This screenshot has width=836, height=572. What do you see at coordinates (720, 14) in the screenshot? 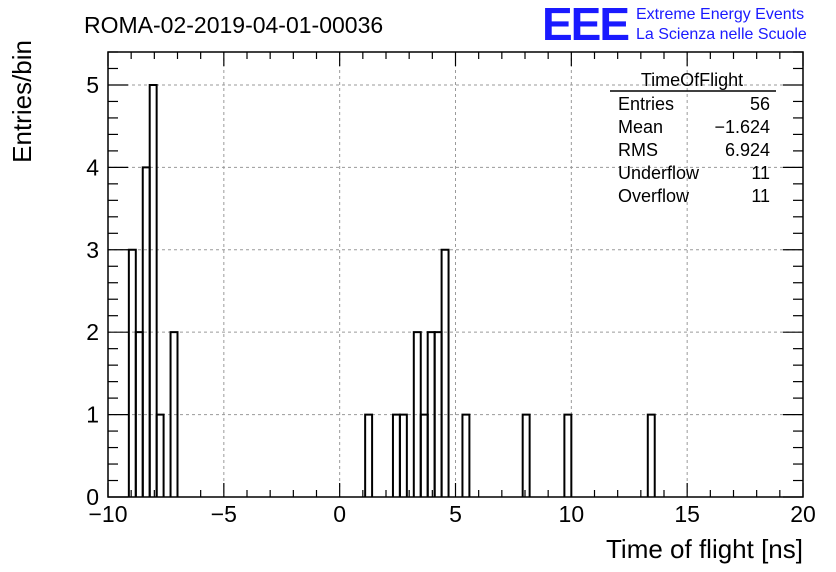
I see `logo-line-1: Extreme Energy Events` at bounding box center [720, 14].